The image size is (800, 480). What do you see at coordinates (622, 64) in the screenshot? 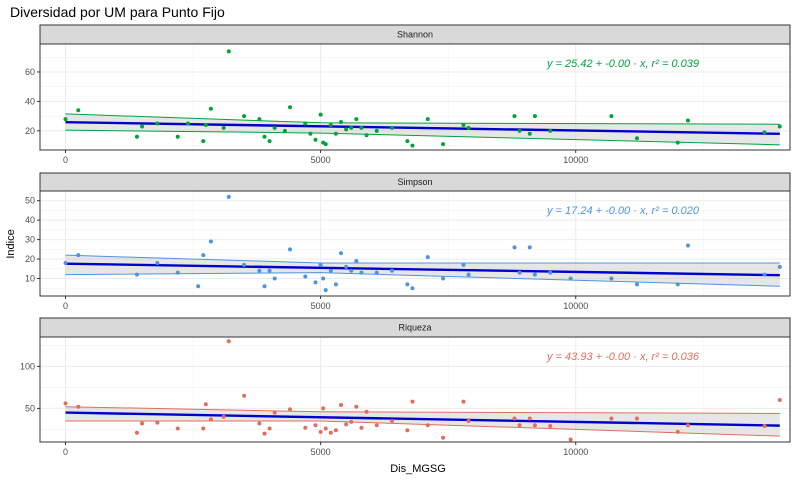
I see `regression-equation: y = 25.42 + -0.00 · x, r² = 0.039` at bounding box center [622, 64].